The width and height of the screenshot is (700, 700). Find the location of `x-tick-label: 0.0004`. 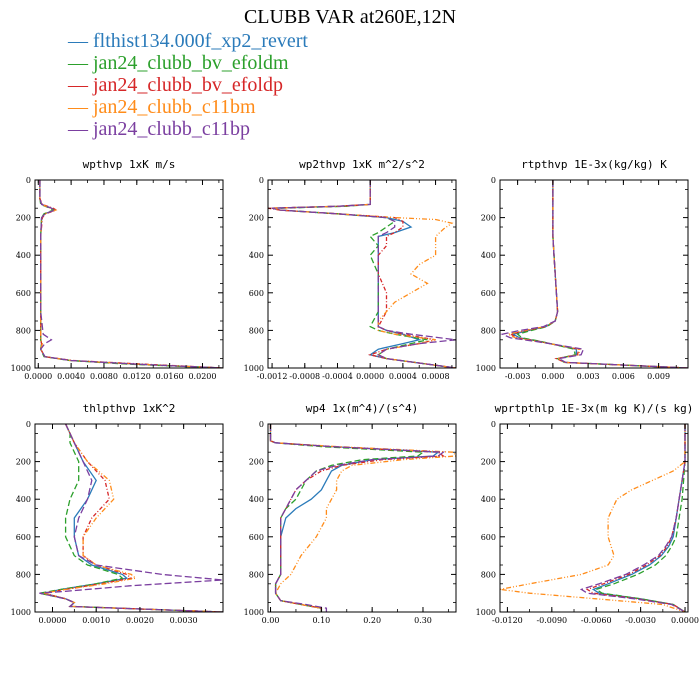

x-tick-label: 0.0004 is located at coordinates (403, 376).